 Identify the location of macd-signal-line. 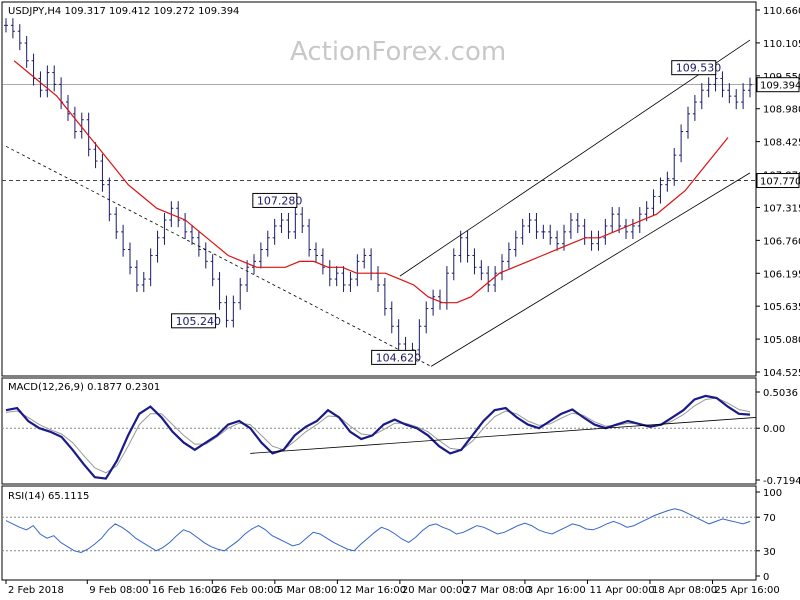
(378, 435).